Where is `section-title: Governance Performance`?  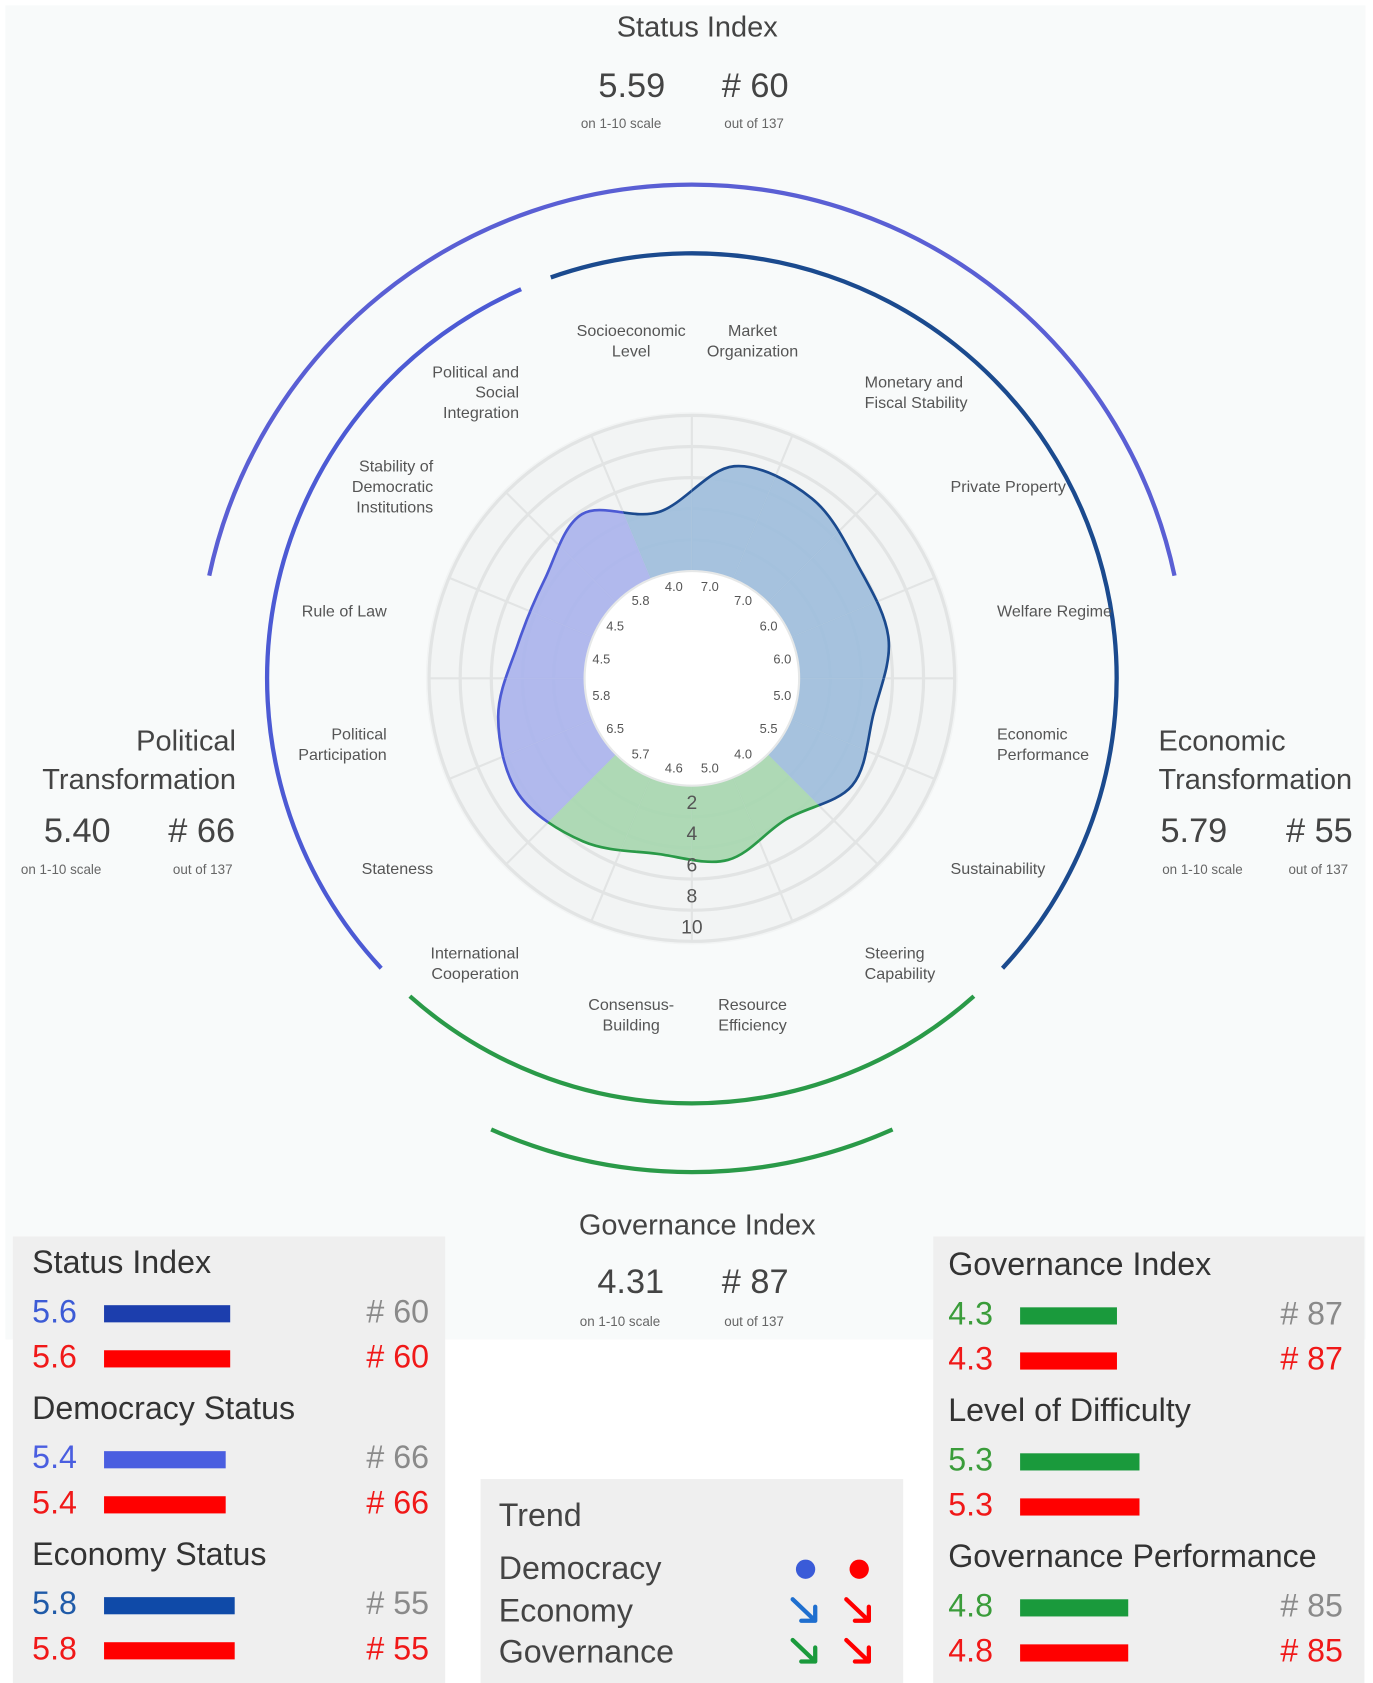
section-title: Governance Performance is located at coordinates (1132, 1556).